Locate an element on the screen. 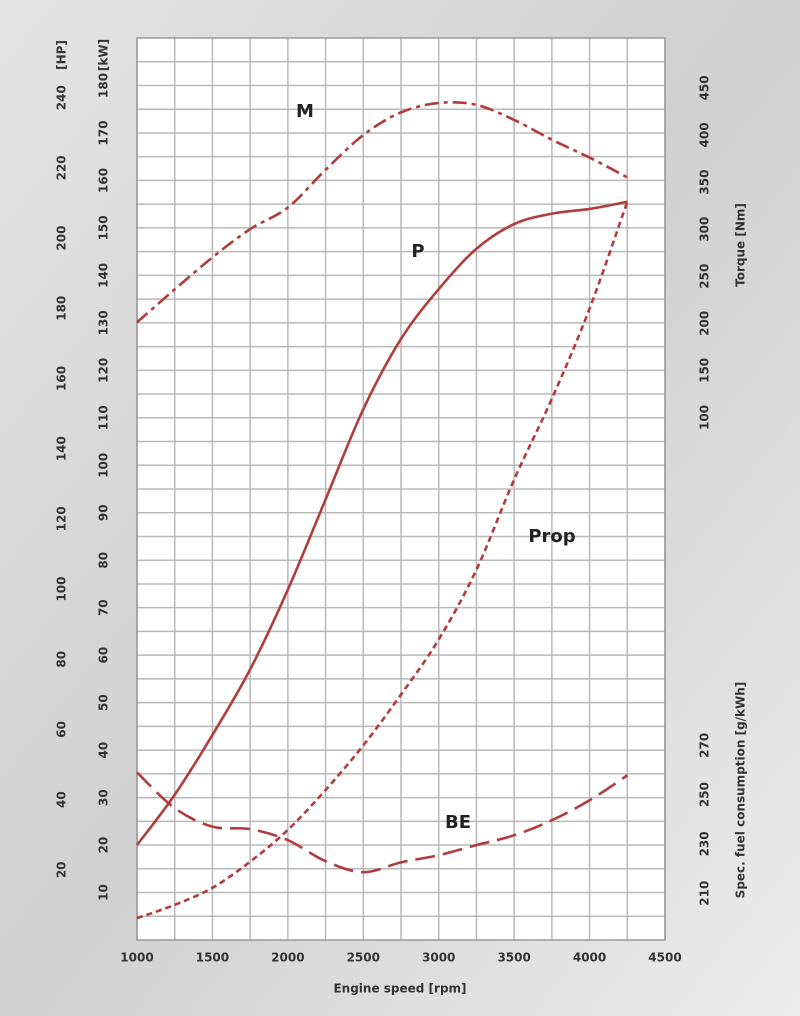 This screenshot has height=1016, width=800. y-tick-label: 170 is located at coordinates (104, 132).